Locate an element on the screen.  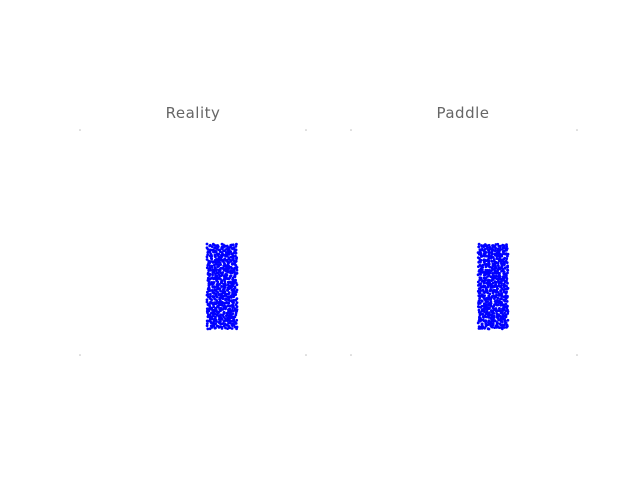
panel-title-reality: Reality is located at coordinates (193, 113).